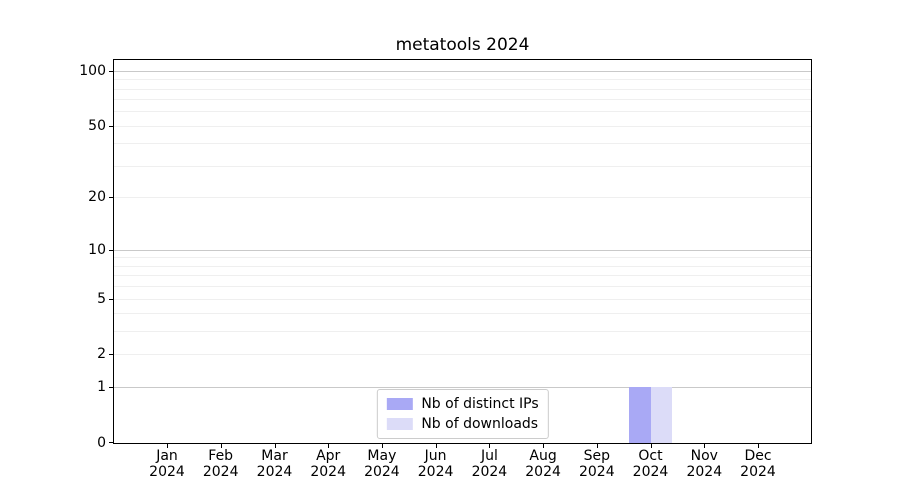 This screenshot has width=900, height=500. What do you see at coordinates (97, 197) in the screenshot?
I see `y-axis-tick-label: 20` at bounding box center [97, 197].